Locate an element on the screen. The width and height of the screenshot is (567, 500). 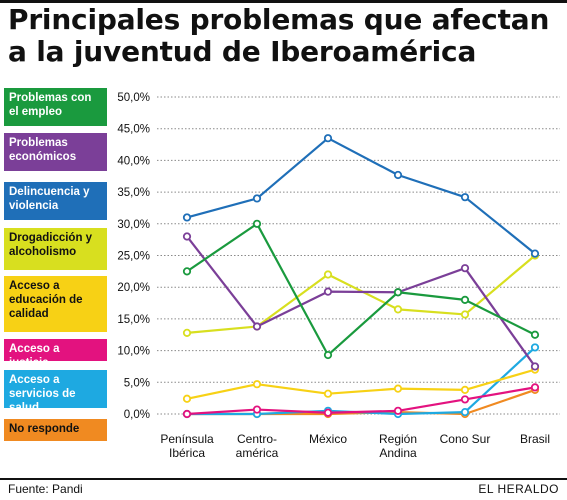
x-tick-label: Península Ibérica is located at coordinates (187, 446).